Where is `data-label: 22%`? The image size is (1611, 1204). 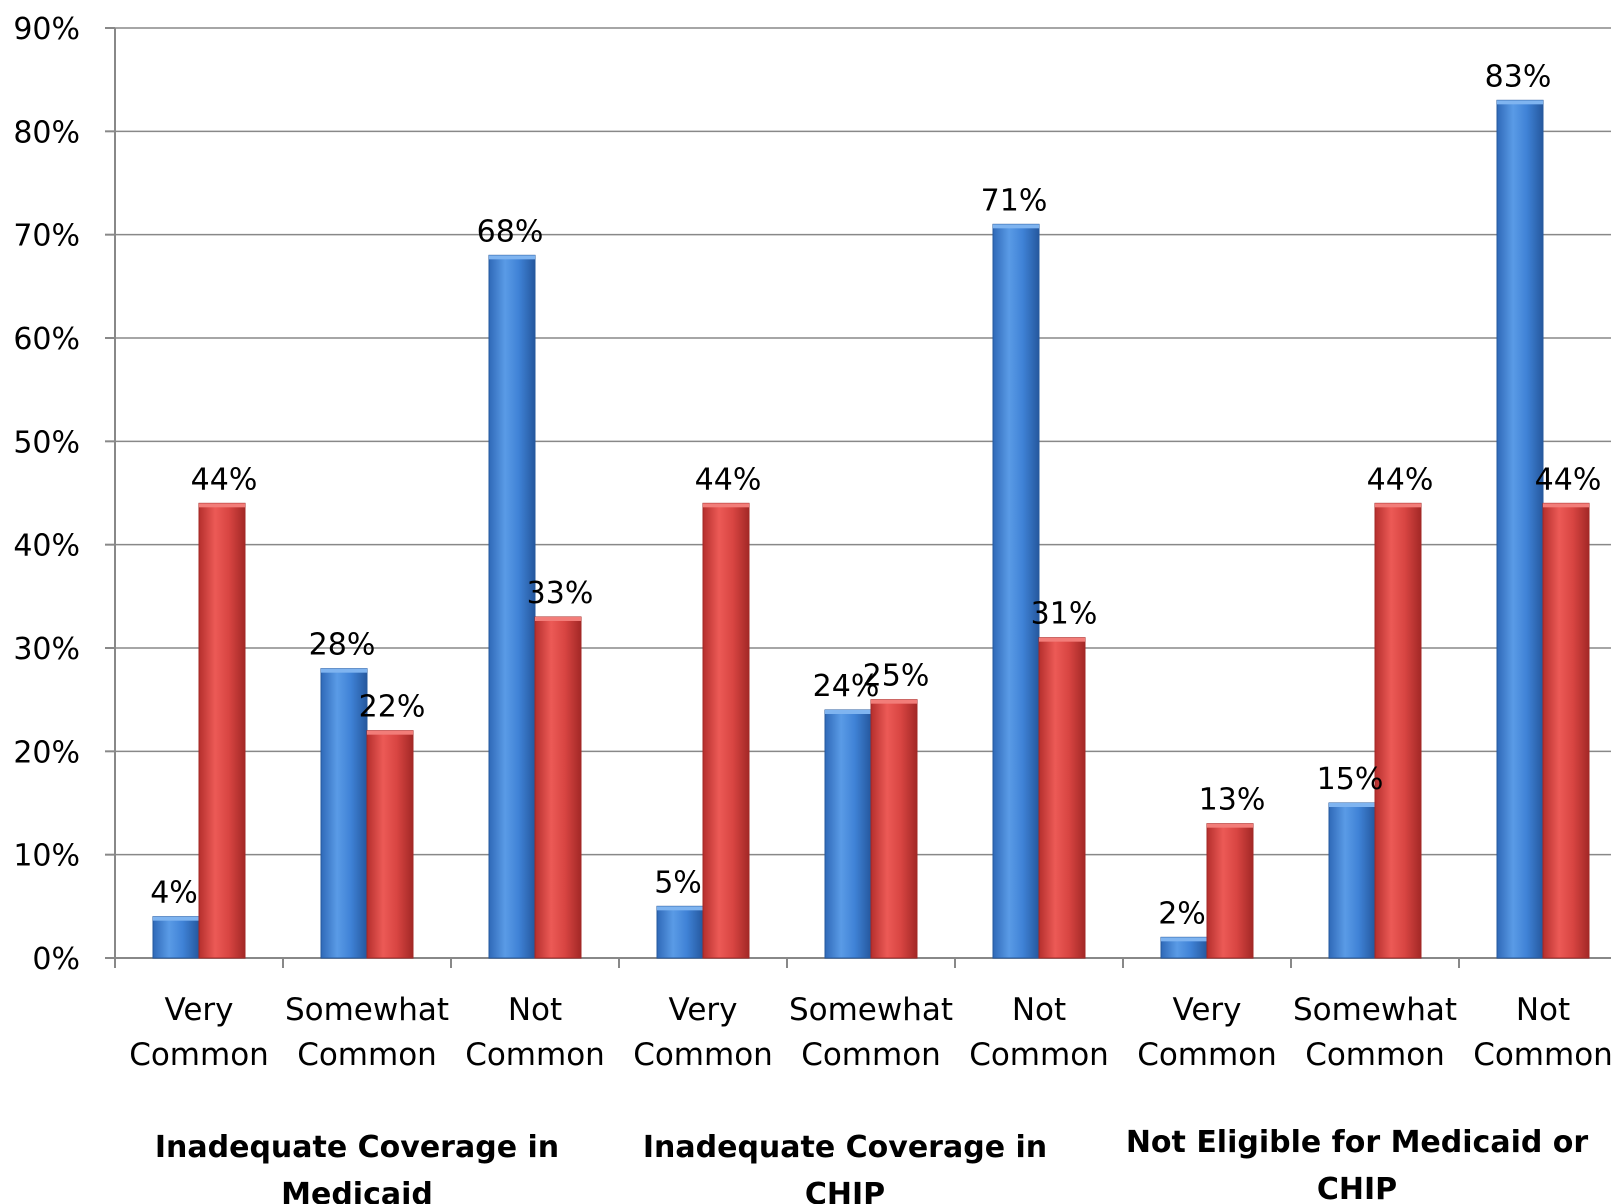
data-label: 22% is located at coordinates (392, 707).